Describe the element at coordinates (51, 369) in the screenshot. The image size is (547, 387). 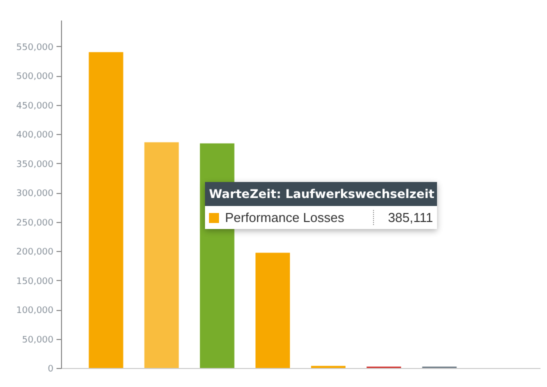
I see `y-tick-label: 0` at that location.